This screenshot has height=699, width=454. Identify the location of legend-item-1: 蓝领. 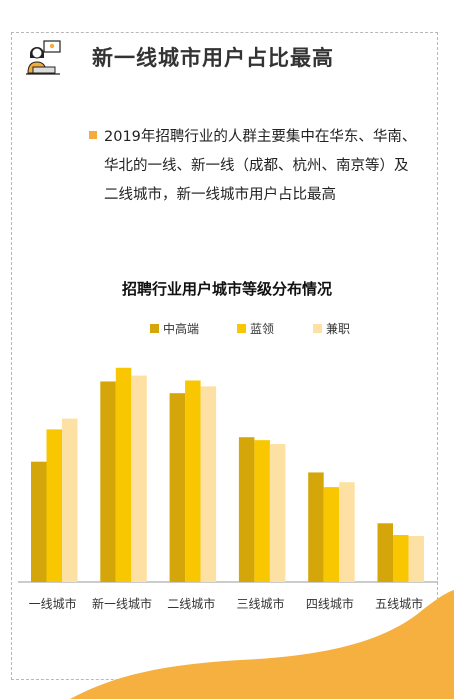
(255, 328).